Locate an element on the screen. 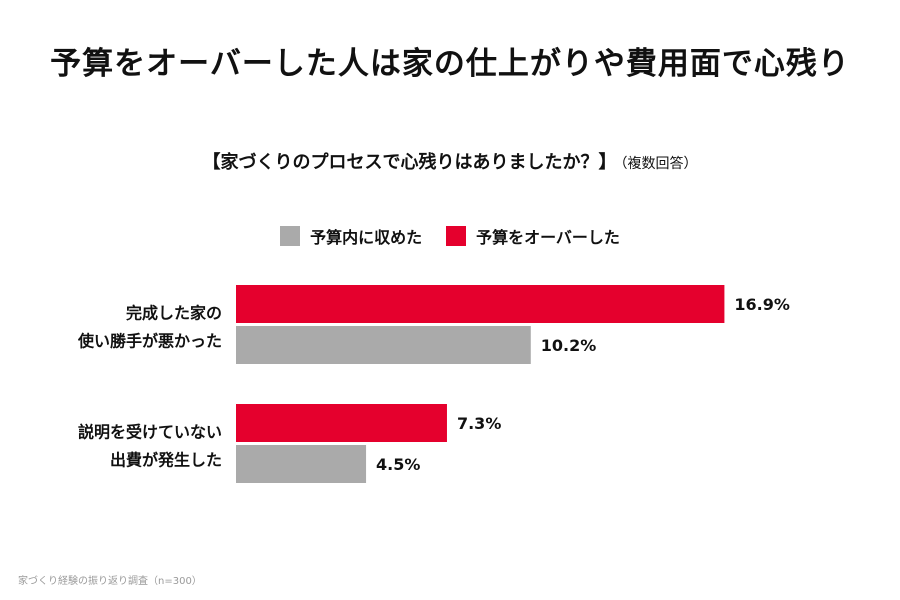  chart-title: 予算をオーバーした人は家の仕上がりや費用面で心残り is located at coordinates (450, 64).